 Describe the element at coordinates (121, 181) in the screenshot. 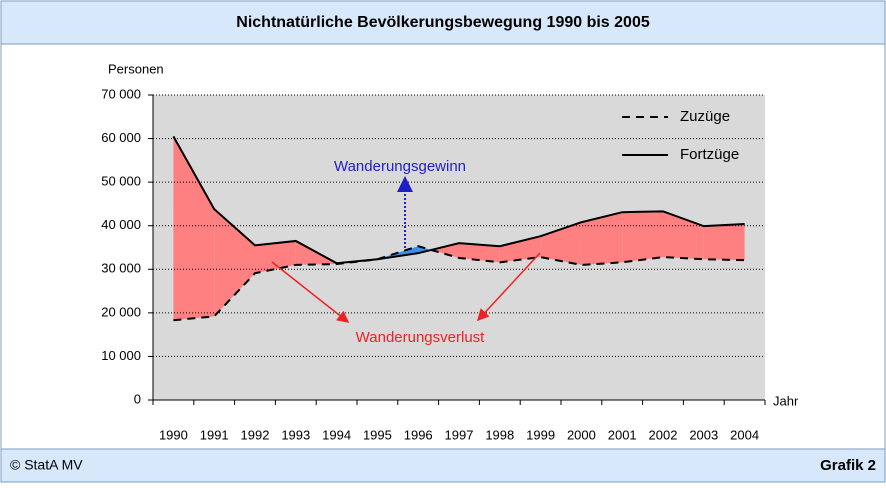

I see `y-tick-label: 50 000` at that location.